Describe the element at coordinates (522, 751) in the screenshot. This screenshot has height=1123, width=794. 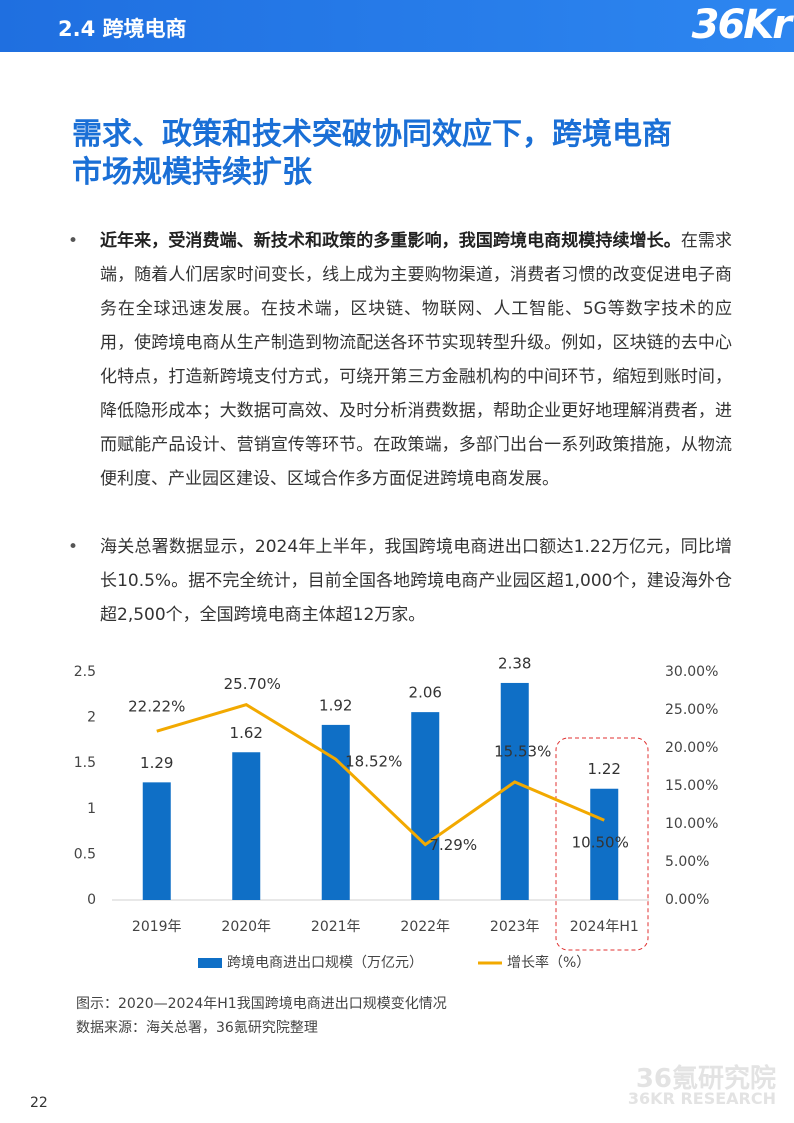
I see `line-label: 15.53%` at that location.